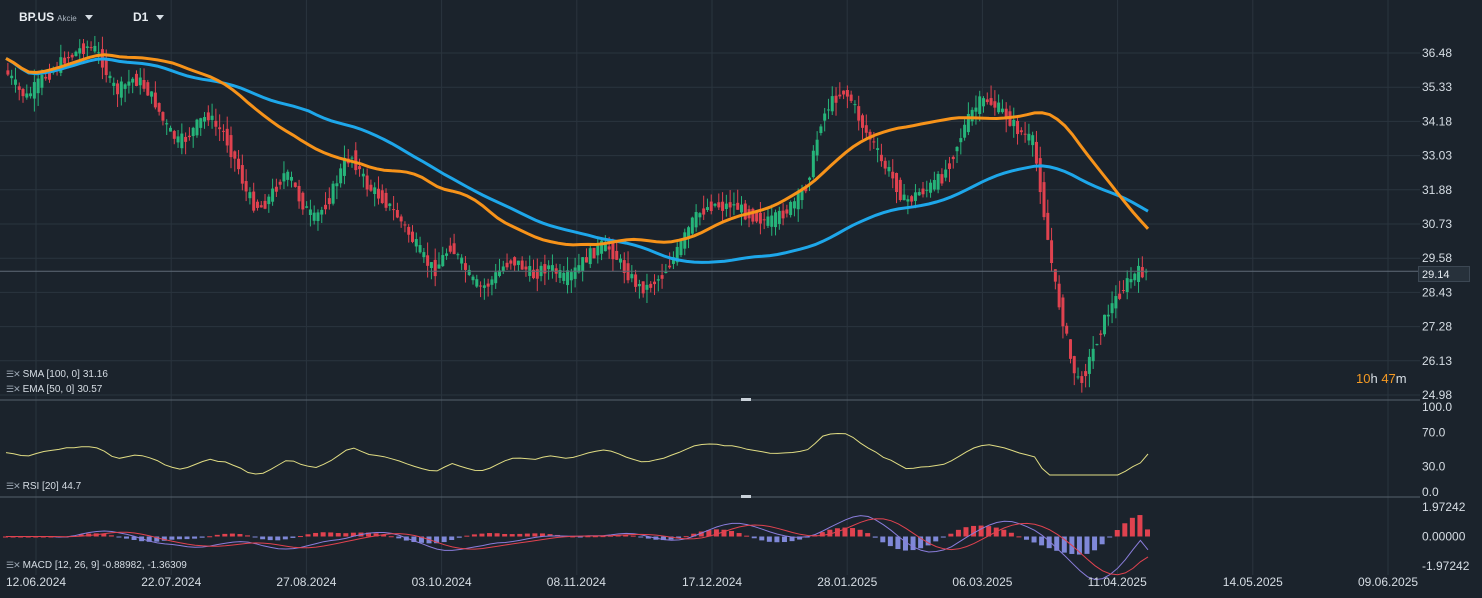 The width and height of the screenshot is (1482, 598). I want to click on rsi-legend: ☰✕ RSI [20] 44.7, so click(43, 486).